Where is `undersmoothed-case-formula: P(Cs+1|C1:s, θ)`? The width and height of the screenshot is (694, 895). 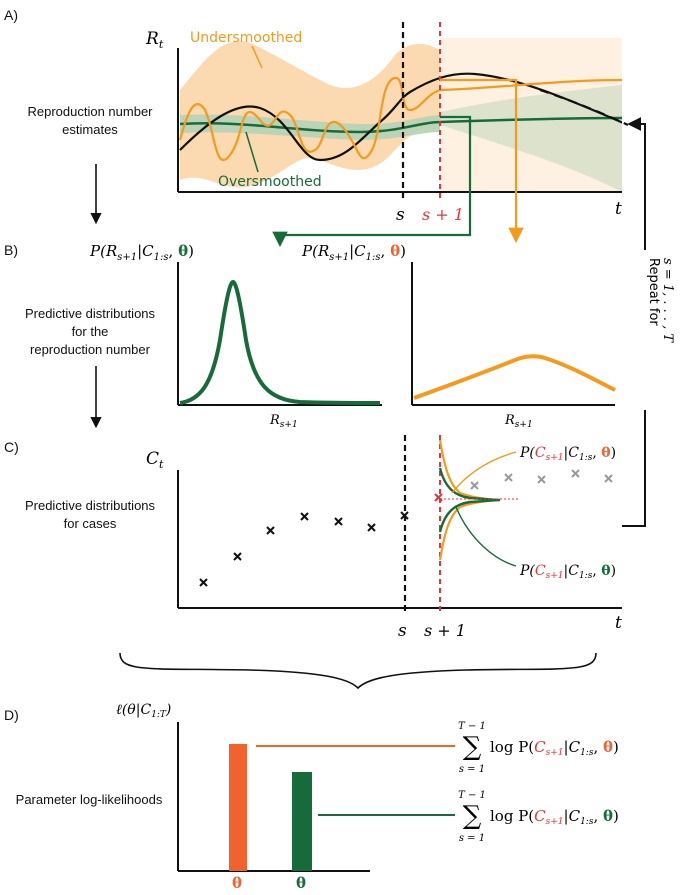
undersmoothed-case-formula: P(Cs+1|C1:s, θ) is located at coordinates (567, 454).